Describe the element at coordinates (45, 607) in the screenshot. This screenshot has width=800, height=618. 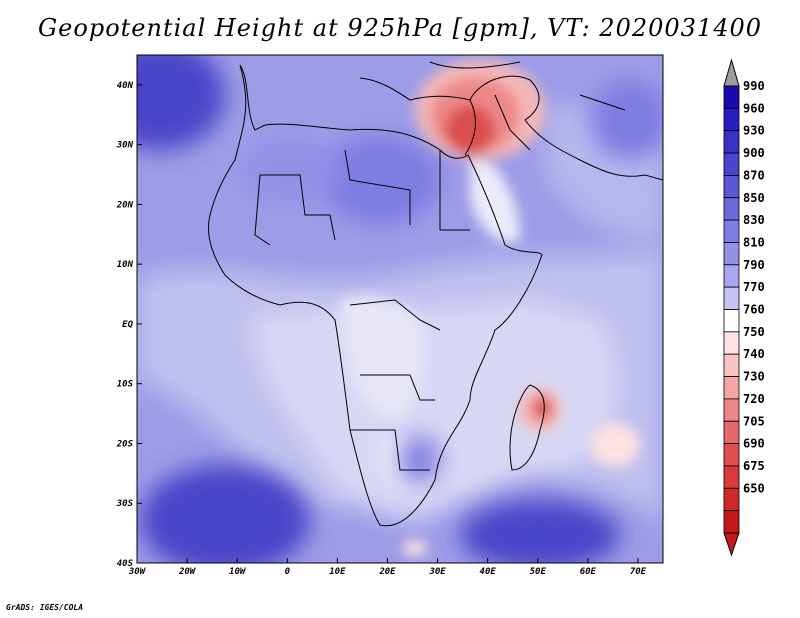
I see `credit-text: GrADS: IGES/COLA` at that location.